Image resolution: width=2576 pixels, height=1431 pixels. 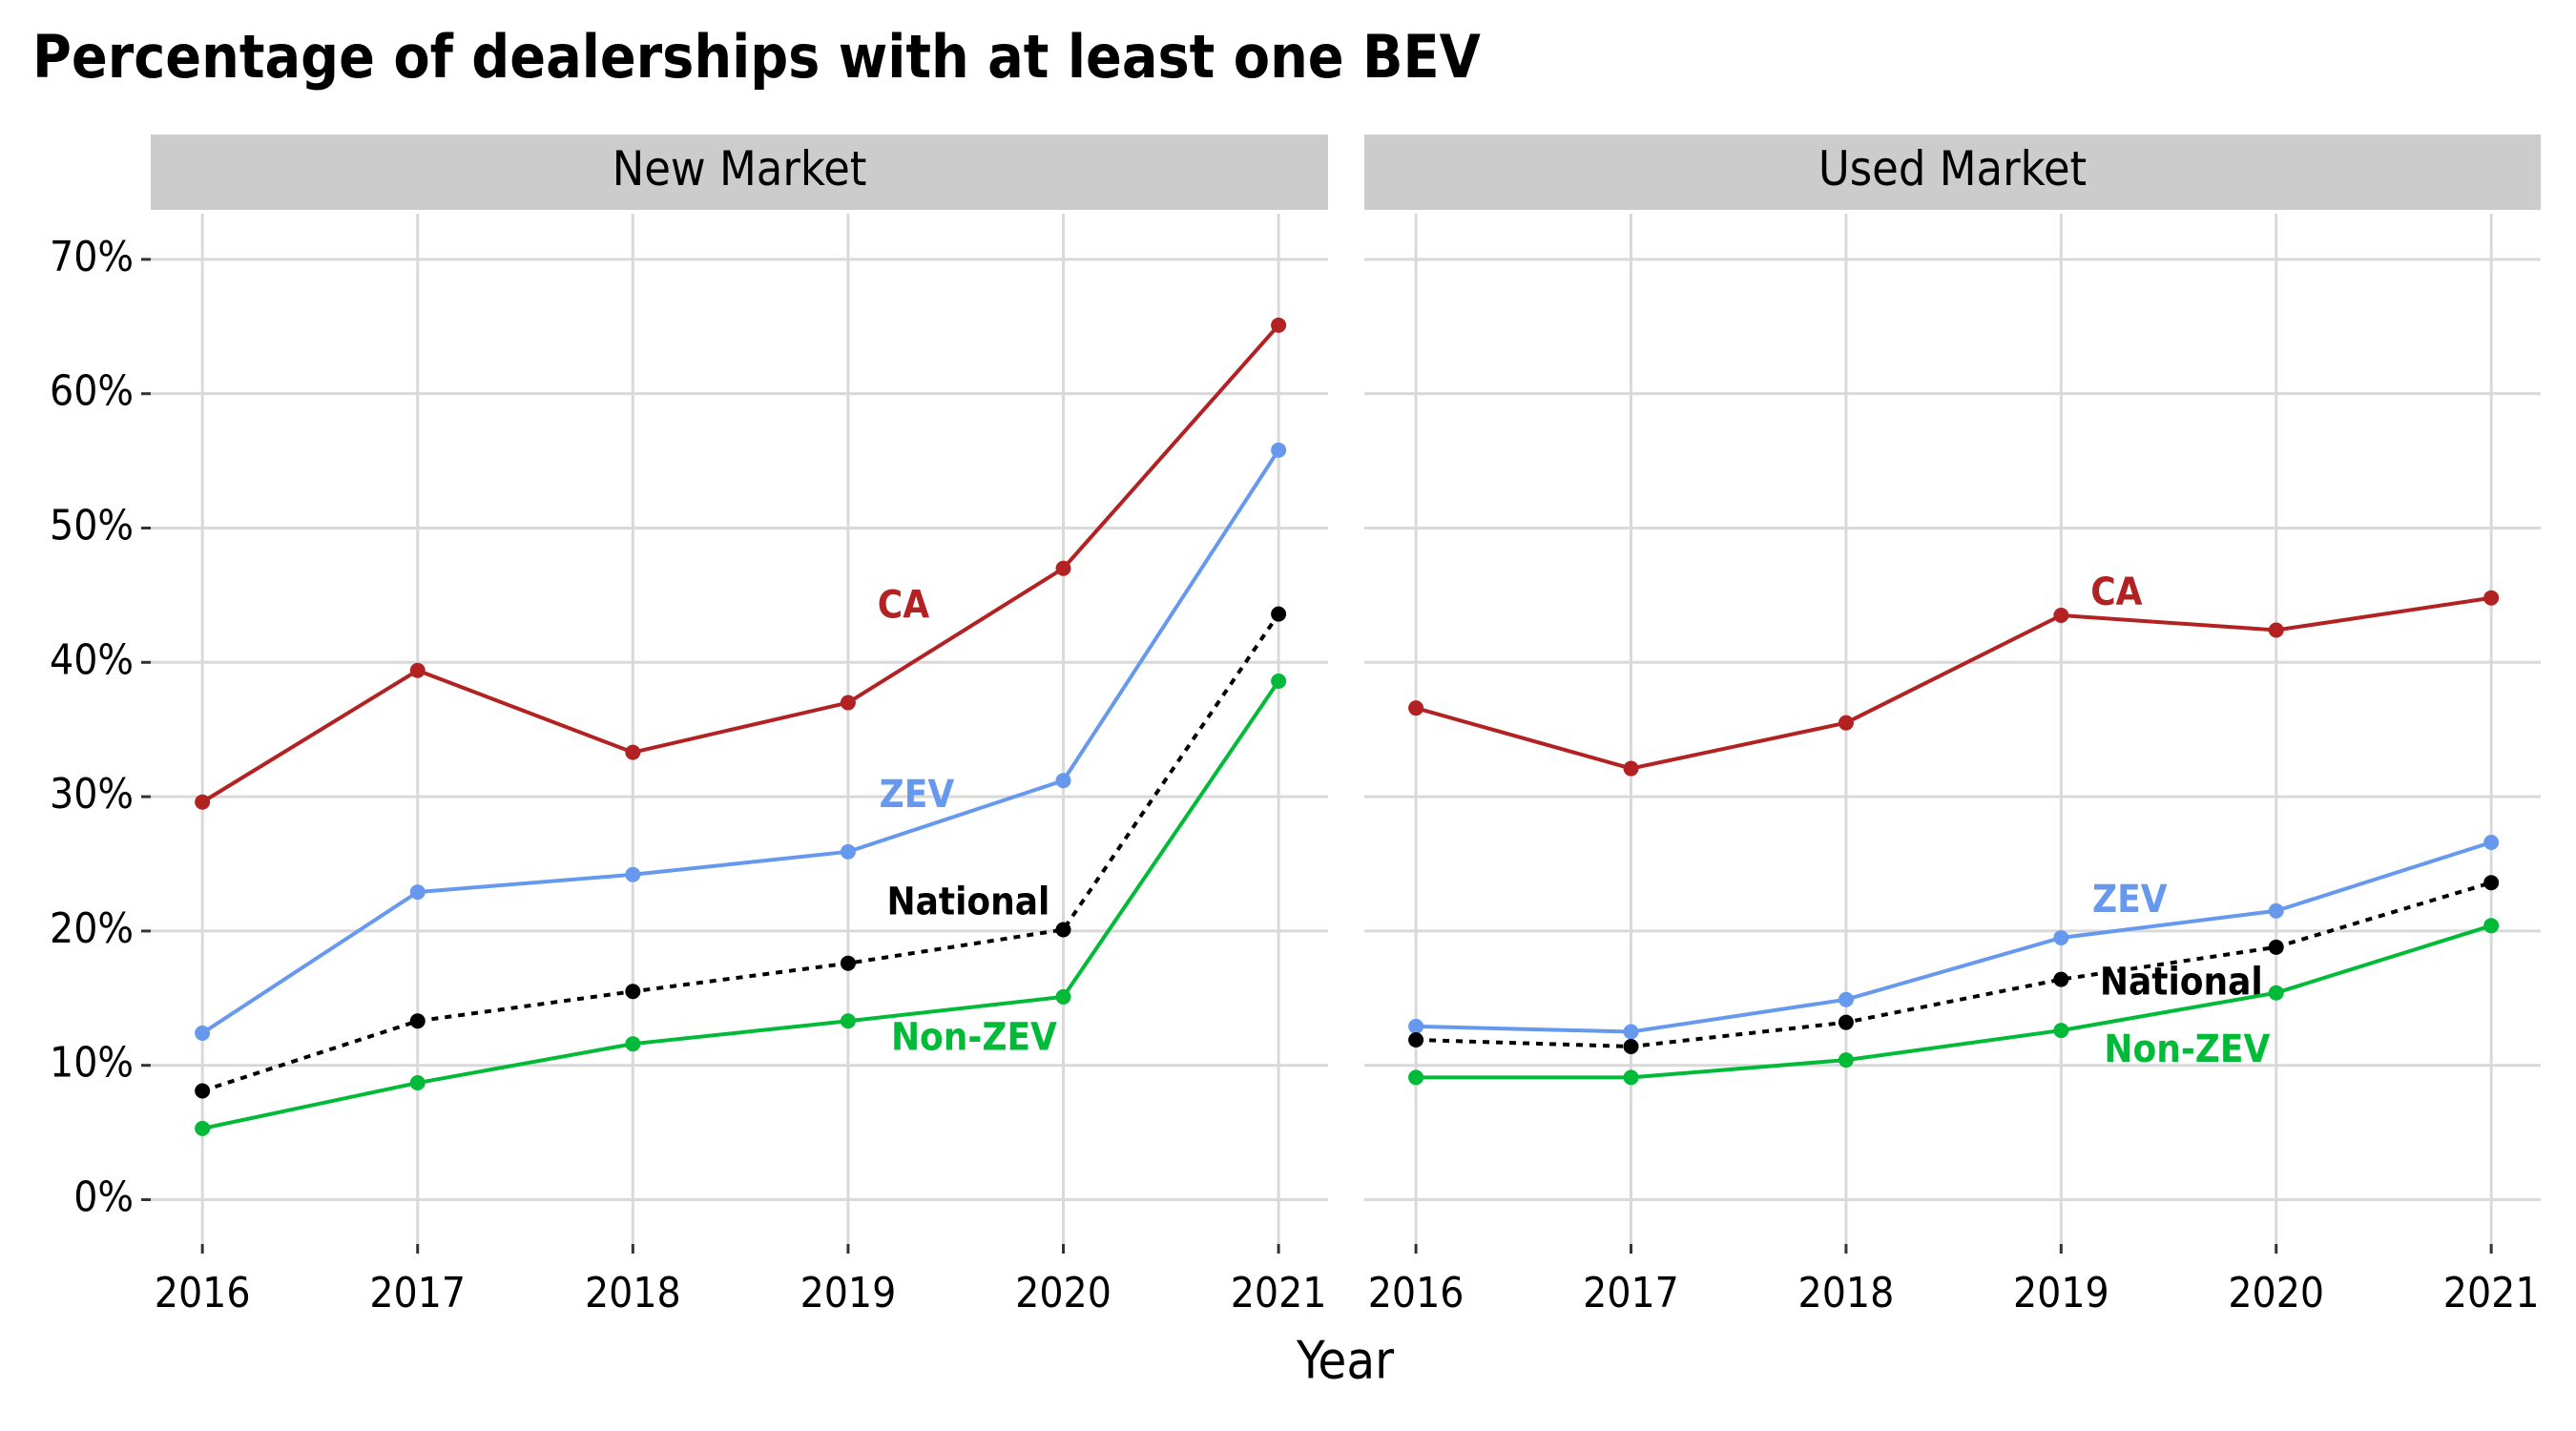 What do you see at coordinates (92, 659) in the screenshot?
I see `y-tick-label: 40%` at bounding box center [92, 659].